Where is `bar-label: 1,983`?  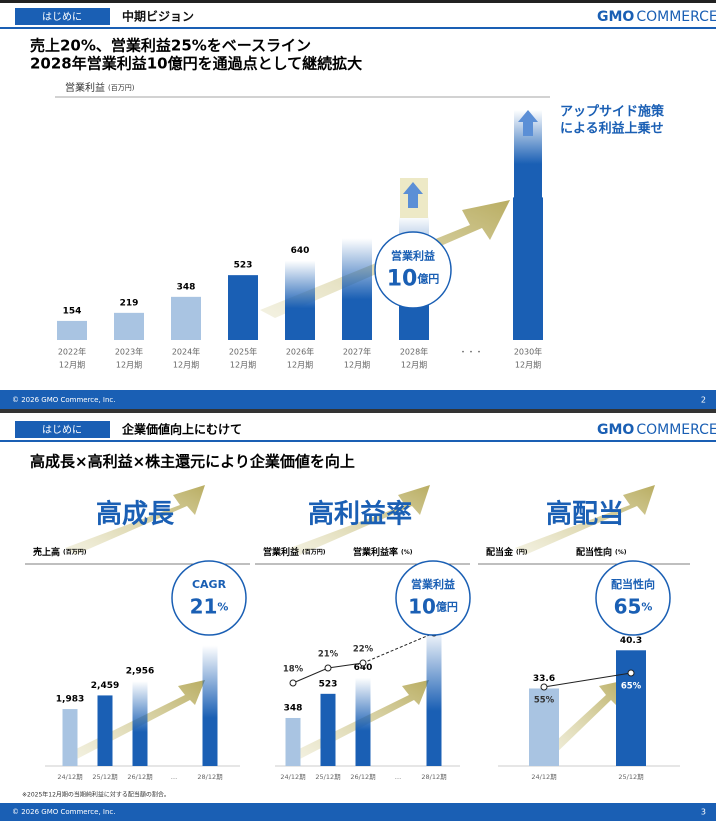
bar-label: 1,983 is located at coordinates (70, 700).